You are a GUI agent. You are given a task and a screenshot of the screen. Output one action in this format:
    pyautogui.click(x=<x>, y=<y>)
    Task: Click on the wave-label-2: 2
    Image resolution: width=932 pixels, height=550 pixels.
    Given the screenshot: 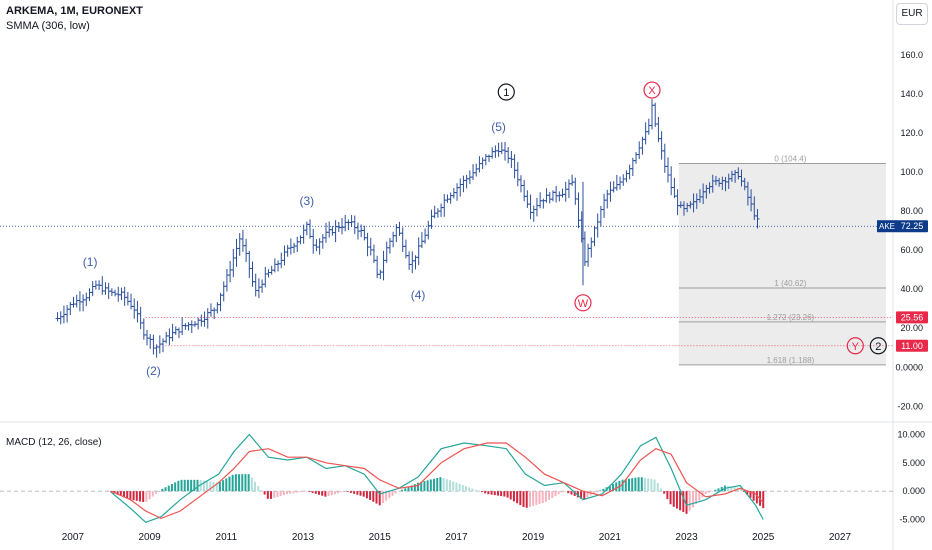 What is the action you would take?
    pyautogui.click(x=878, y=347)
    